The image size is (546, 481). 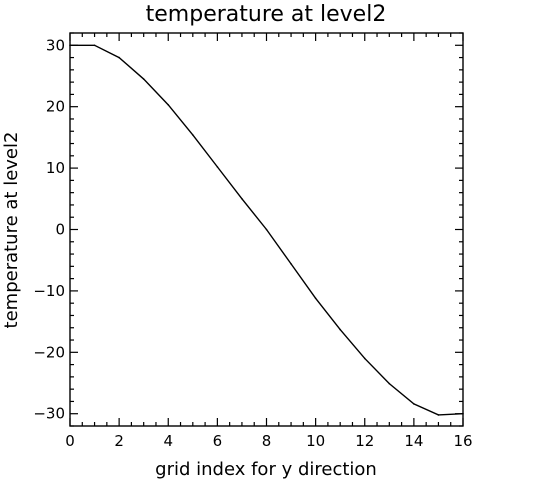 What do you see at coordinates (267, 441) in the screenshot?
I see `x-tick-label: 8` at bounding box center [267, 441].